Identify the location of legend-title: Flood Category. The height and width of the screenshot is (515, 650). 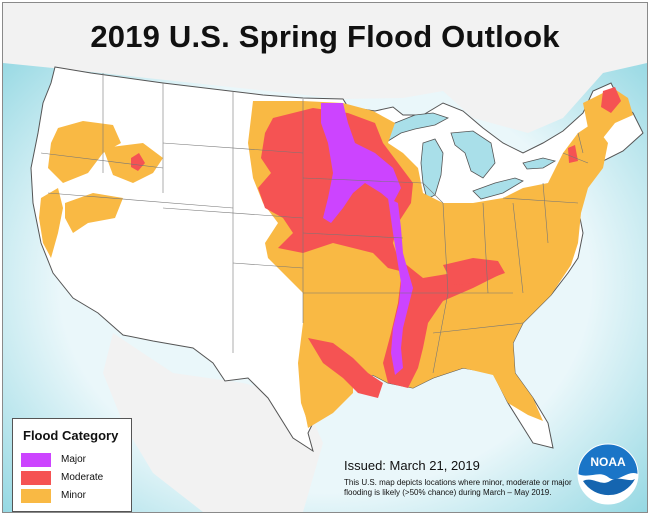
(71, 435).